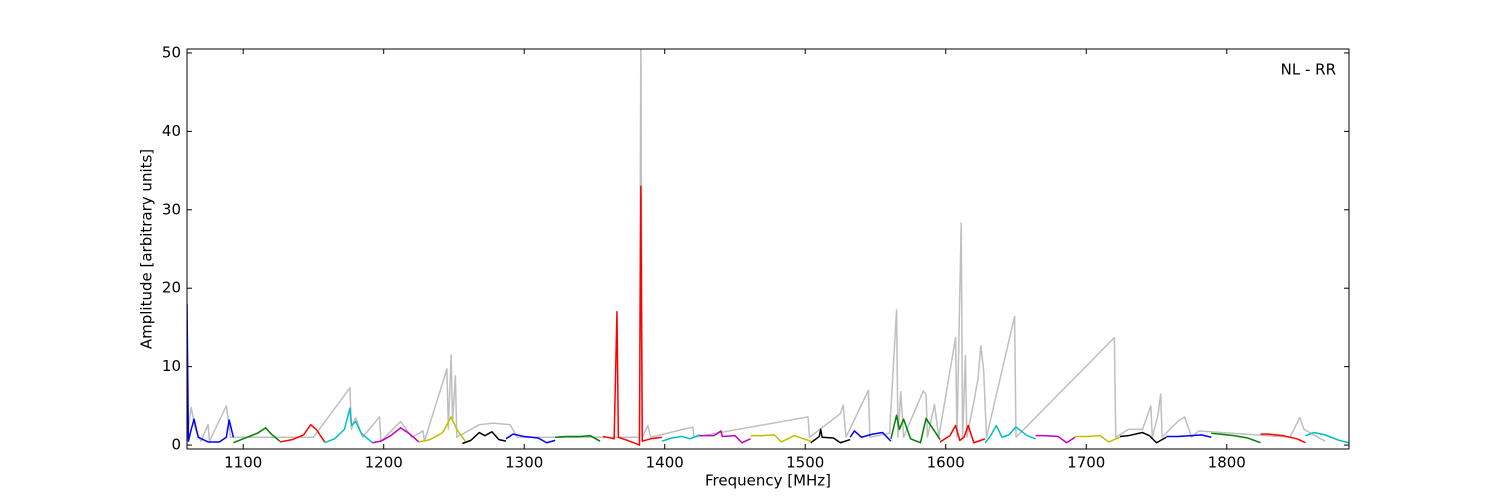 This screenshot has width=1500, height=500. I want to click on y-axis-label: Amplitude [arbitrary units], so click(147, 249).